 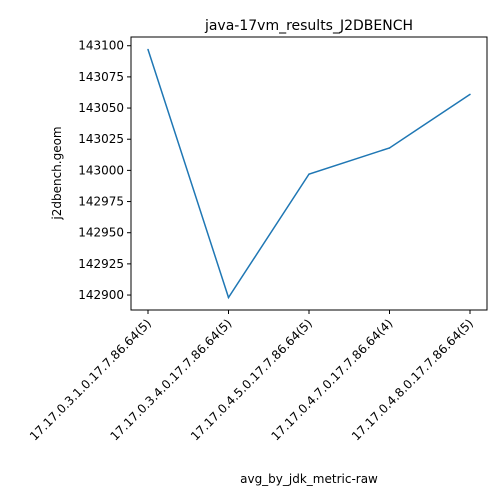 I want to click on x-axis-label: avg_by_jdk_metric-raw, so click(x=309, y=479).